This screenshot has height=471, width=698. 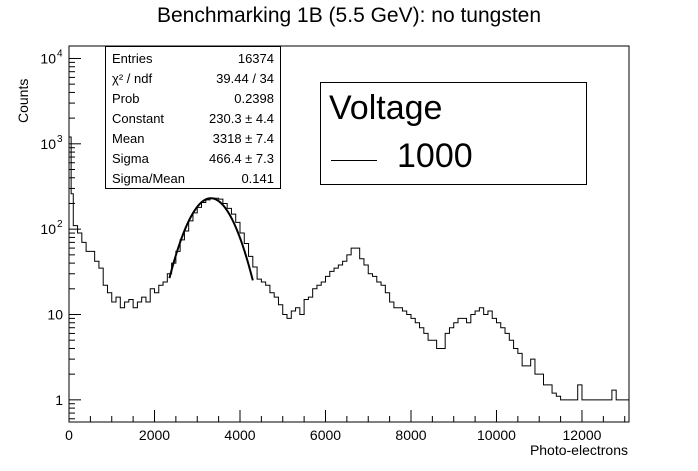 I want to click on x-tick-label: 12000, so click(x=582, y=435).